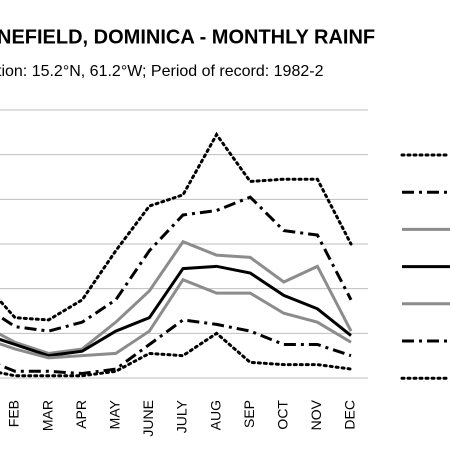  I want to click on chart-title: NEFIELD, DOMINICA - MONTHLY RAINF, so click(187, 37).